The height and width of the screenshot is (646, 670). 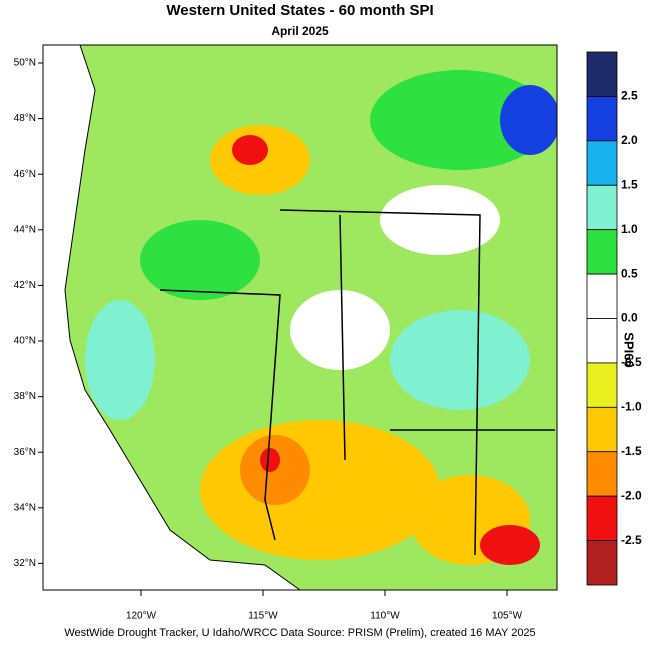 What do you see at coordinates (25, 118) in the screenshot?
I see `lat-label: 48°N` at bounding box center [25, 118].